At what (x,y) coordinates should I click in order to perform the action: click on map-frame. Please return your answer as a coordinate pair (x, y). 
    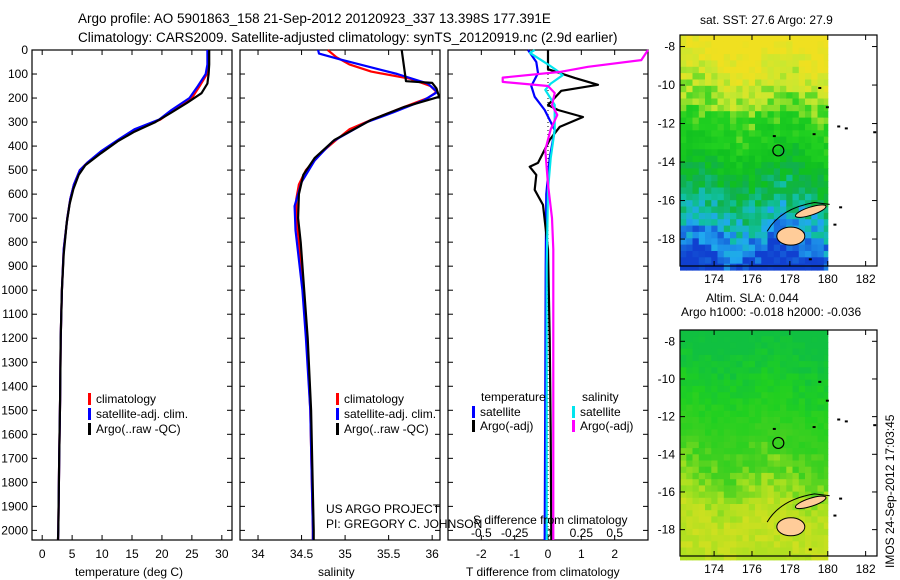
    Looking at the image, I should click on (778, 443).